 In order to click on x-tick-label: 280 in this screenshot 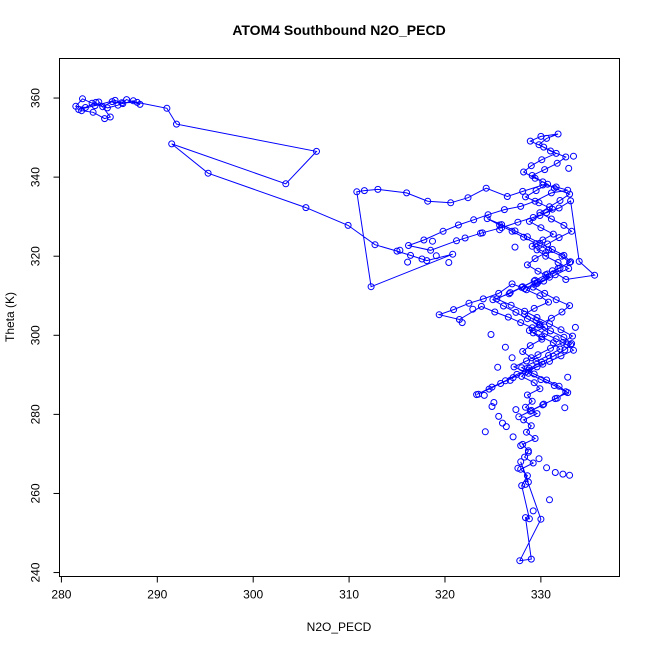, I will do `click(61, 595)`.